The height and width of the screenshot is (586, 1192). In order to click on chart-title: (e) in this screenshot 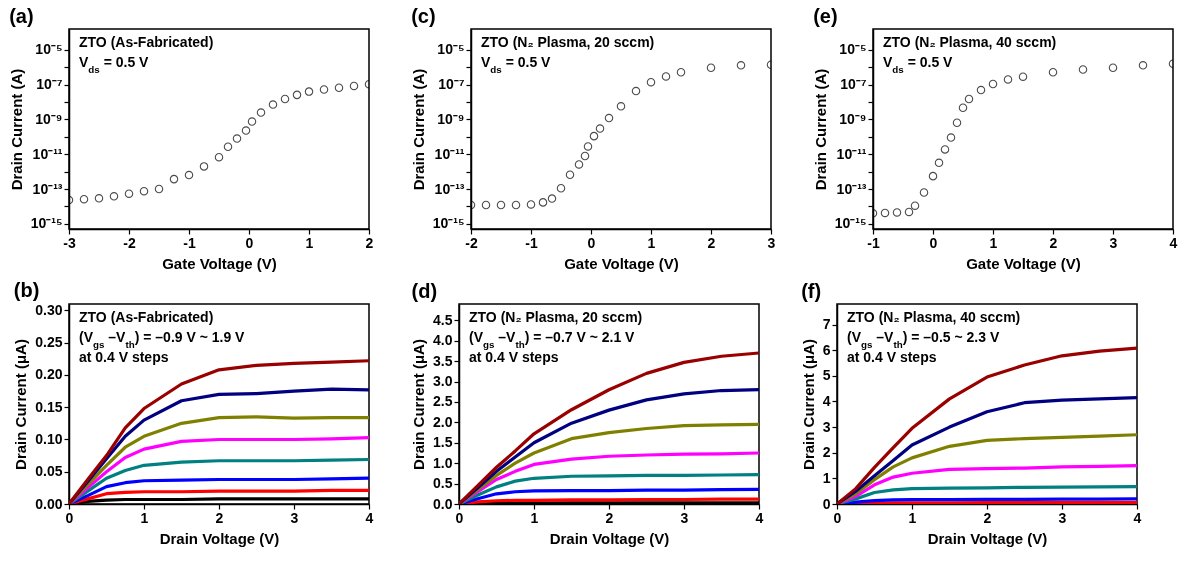, I will do `click(825, 16)`.